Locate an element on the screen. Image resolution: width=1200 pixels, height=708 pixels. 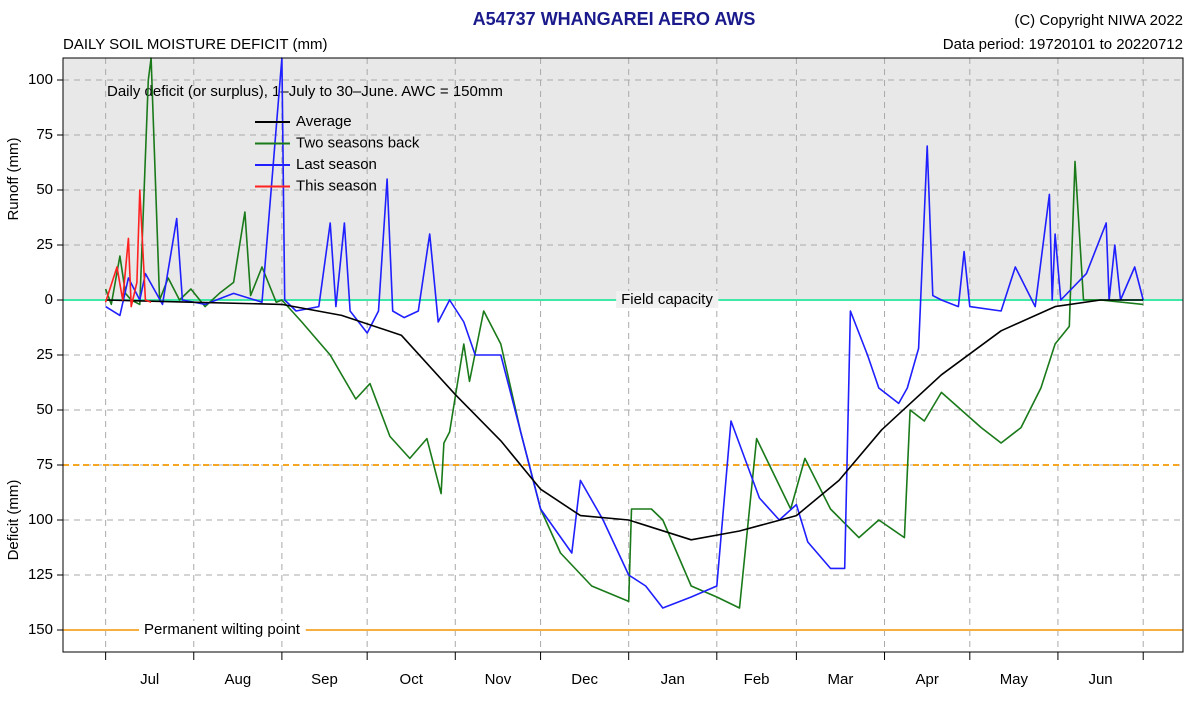
legend-label: Last season is located at coordinates (336, 164).